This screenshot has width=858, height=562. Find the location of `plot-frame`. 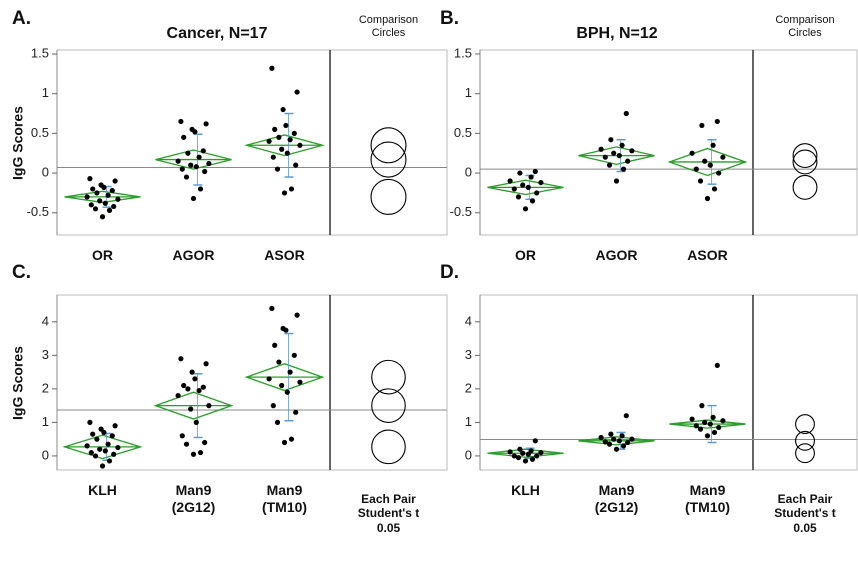

plot-frame is located at coordinates (252, 382).